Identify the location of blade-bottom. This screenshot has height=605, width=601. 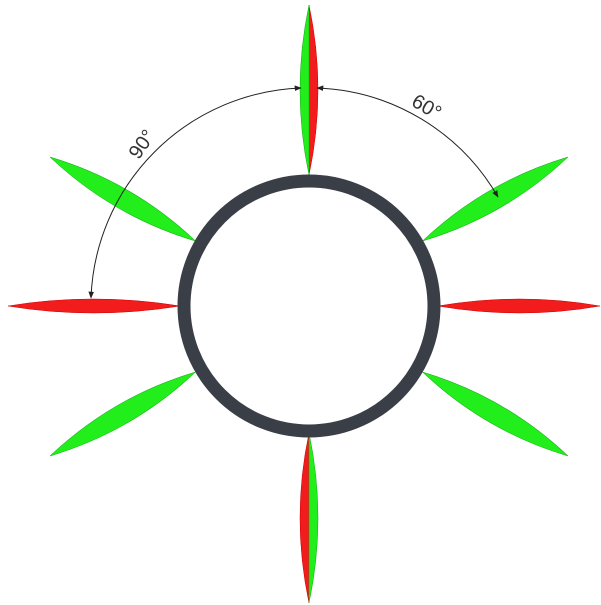
(309, 518).